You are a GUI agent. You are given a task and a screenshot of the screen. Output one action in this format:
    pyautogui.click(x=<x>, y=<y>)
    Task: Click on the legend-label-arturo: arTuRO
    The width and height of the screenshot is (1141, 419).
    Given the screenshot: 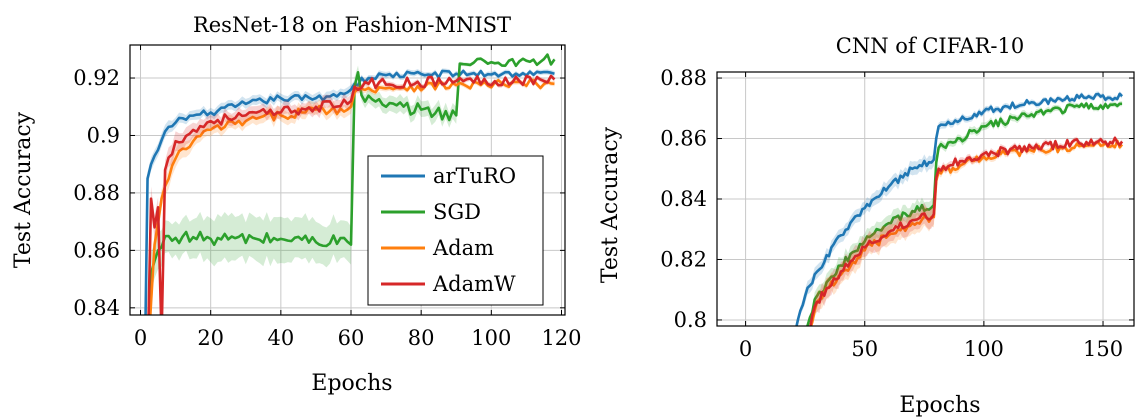 What is the action you would take?
    pyautogui.click(x=474, y=176)
    